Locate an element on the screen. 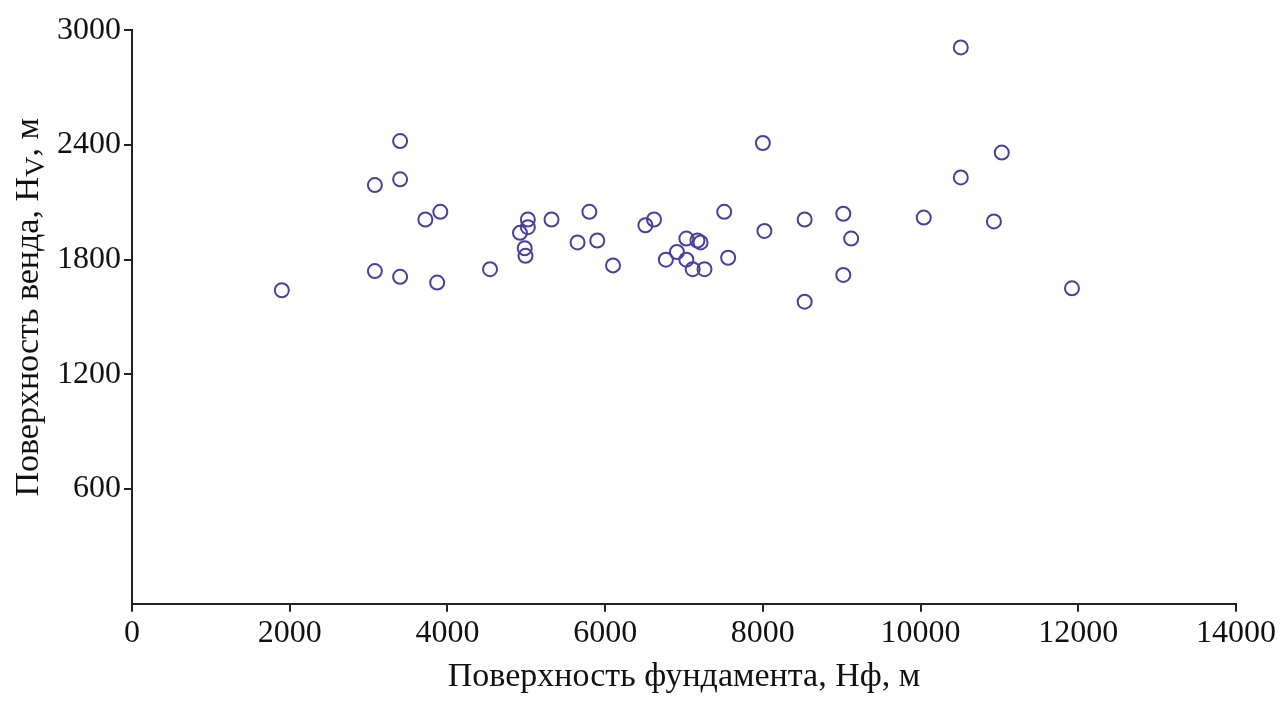 The width and height of the screenshot is (1287, 705). y-tick-label: 600 is located at coordinates (97, 486).